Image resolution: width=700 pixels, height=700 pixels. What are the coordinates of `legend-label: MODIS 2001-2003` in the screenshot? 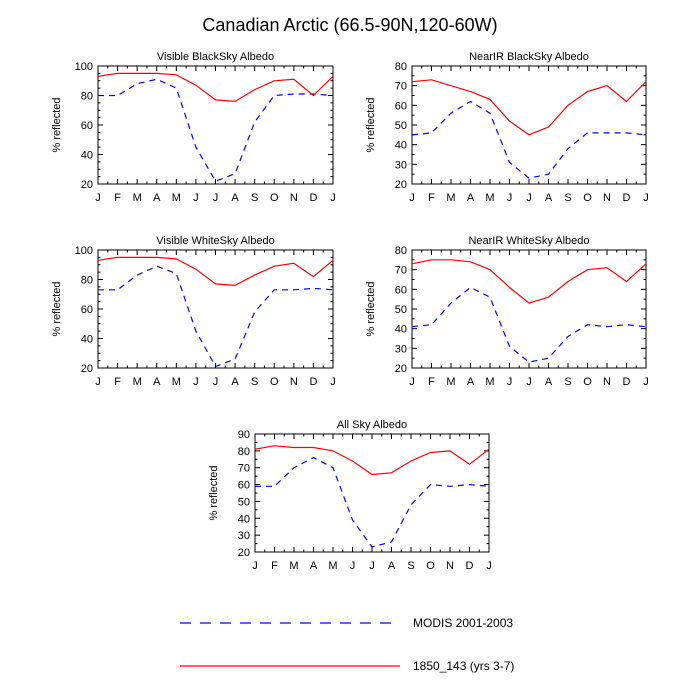 It's located at (463, 623).